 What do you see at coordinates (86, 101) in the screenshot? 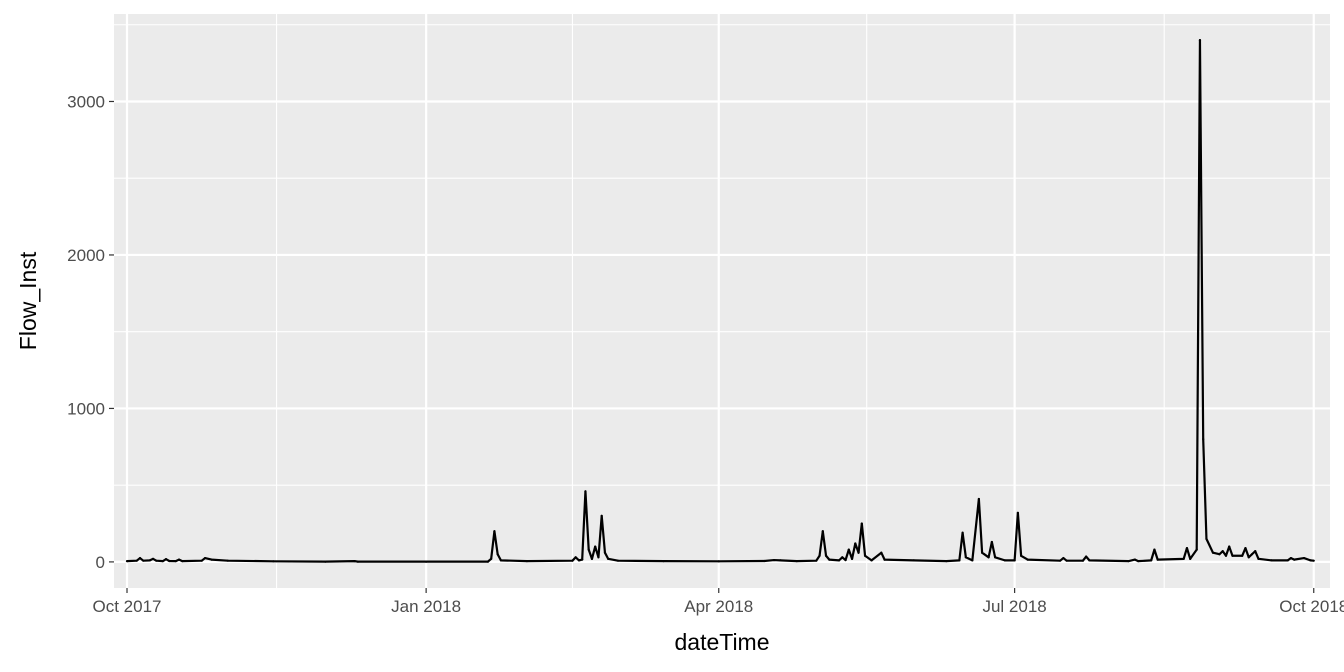
I see `y-tick-label: 3000` at bounding box center [86, 101].